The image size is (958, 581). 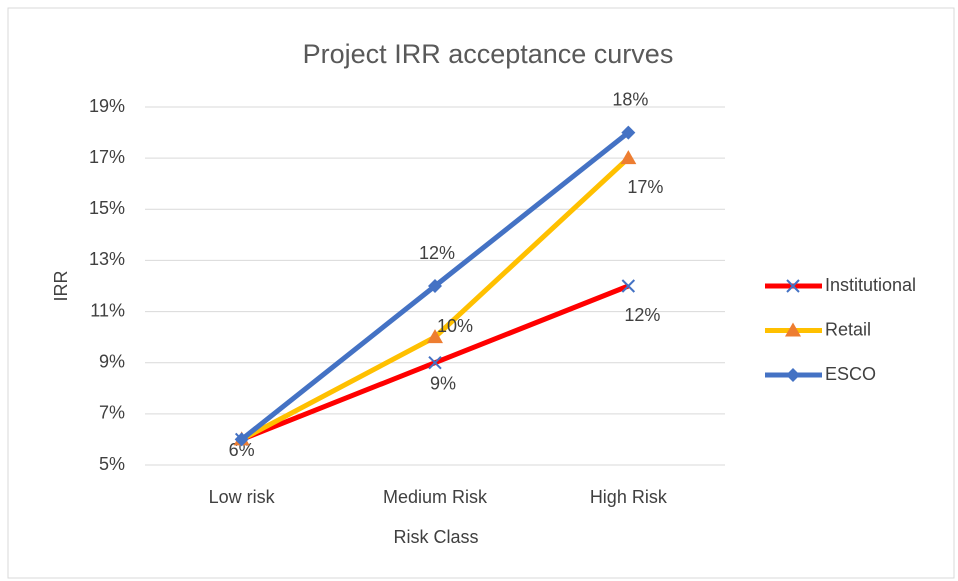 I want to click on y-tick-label: 5%, so click(x=112, y=464).